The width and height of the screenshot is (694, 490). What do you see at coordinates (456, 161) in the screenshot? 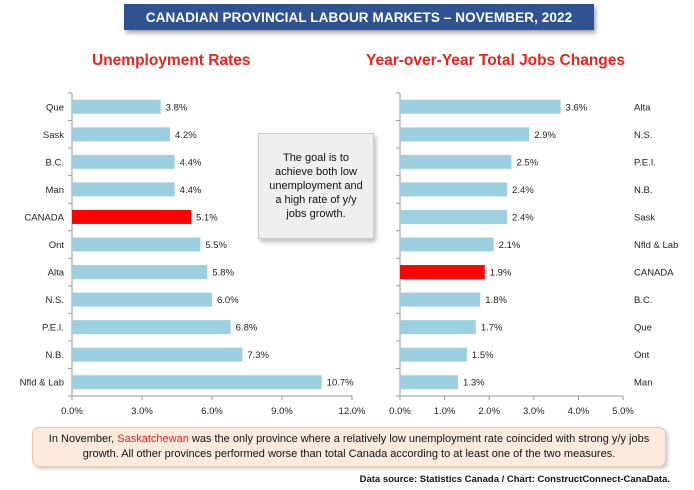
I see `jobs-bar-p-e-i` at bounding box center [456, 161].